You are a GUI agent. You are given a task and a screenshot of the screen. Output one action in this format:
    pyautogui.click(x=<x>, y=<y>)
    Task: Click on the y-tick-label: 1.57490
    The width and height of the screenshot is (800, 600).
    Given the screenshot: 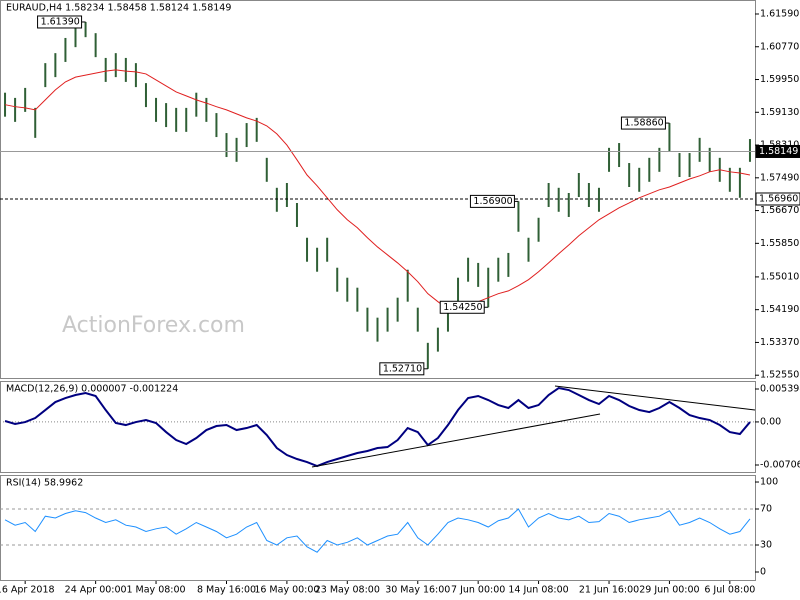 What is the action you would take?
    pyautogui.click(x=779, y=177)
    